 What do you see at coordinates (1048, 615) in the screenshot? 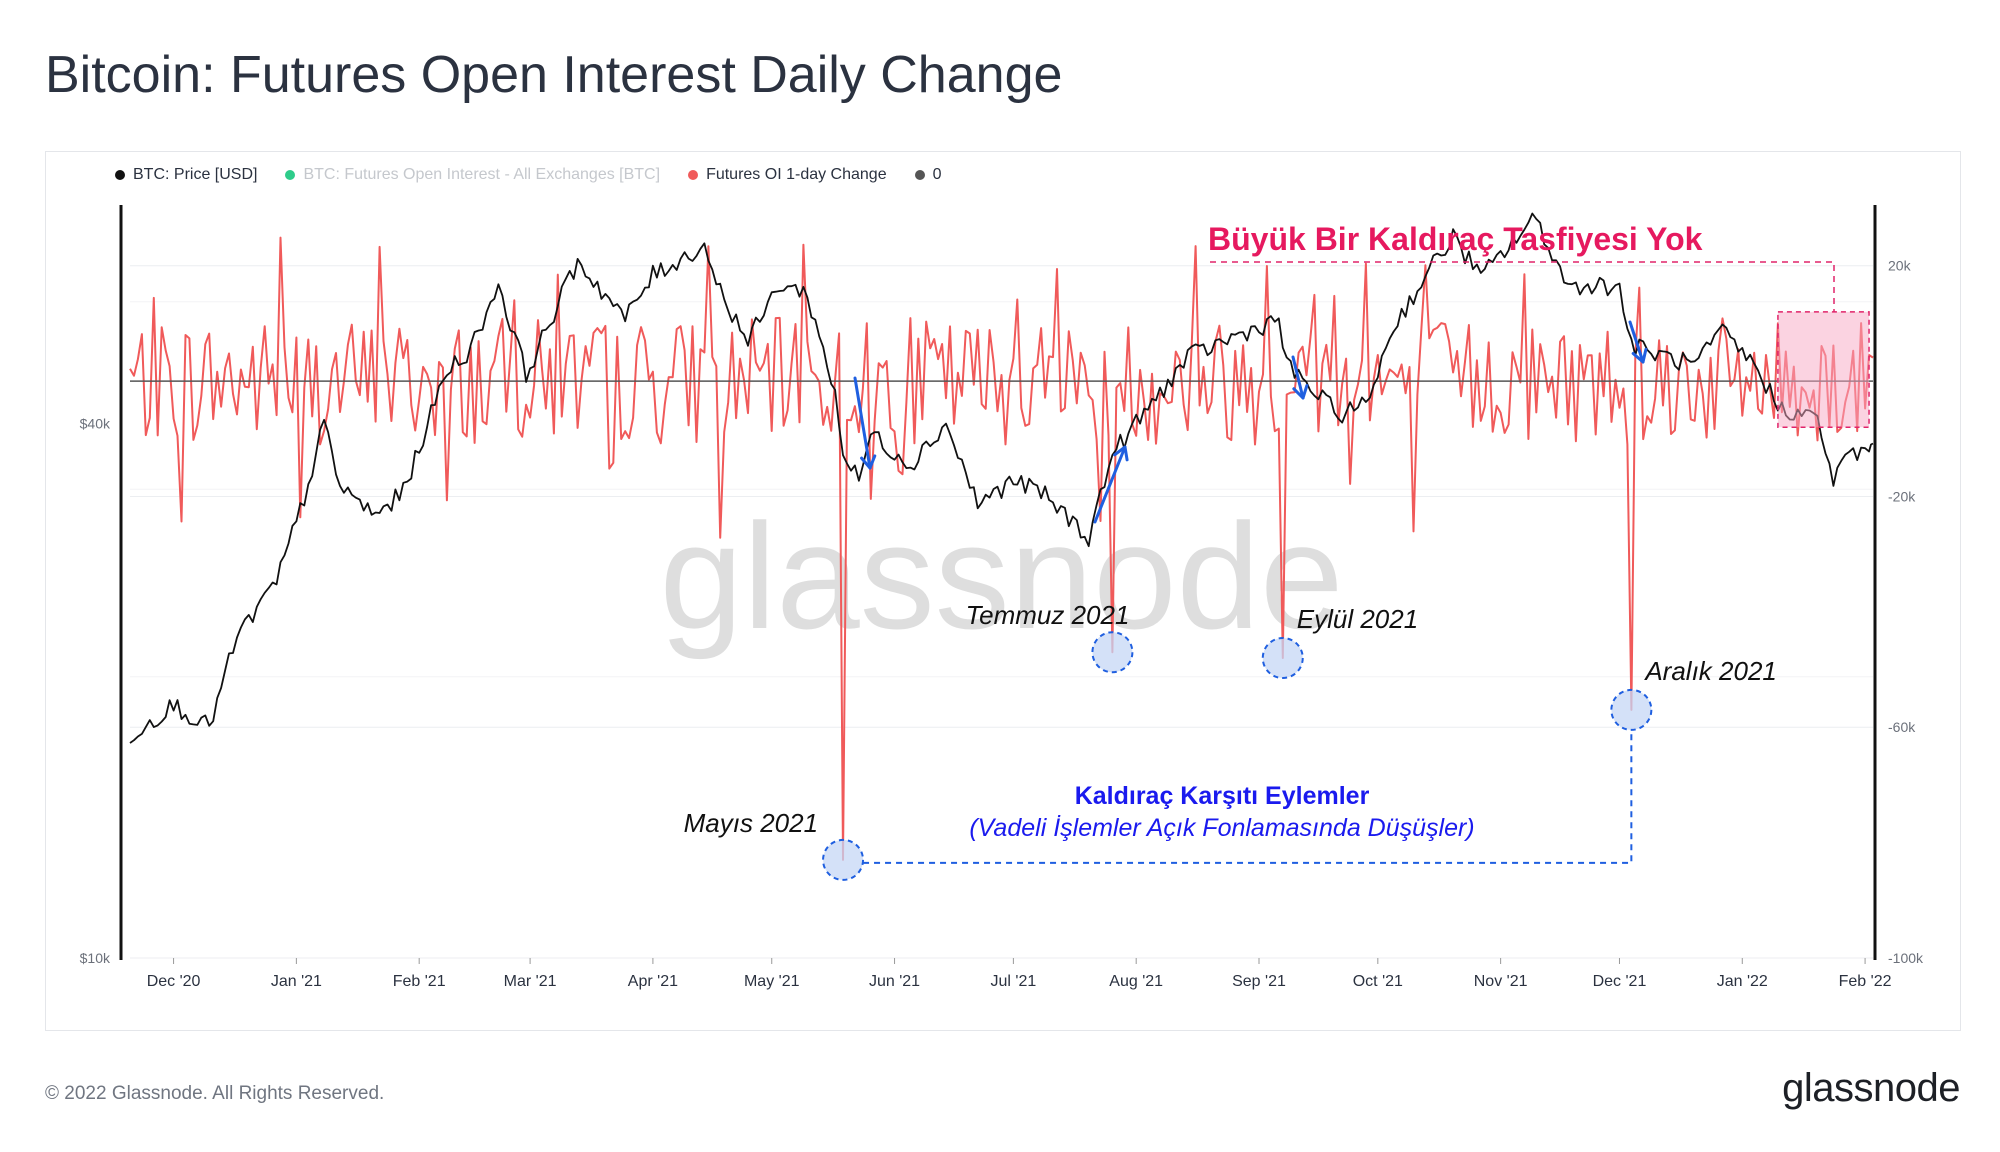
I see `event-label: Temmuz 2021` at bounding box center [1048, 615].